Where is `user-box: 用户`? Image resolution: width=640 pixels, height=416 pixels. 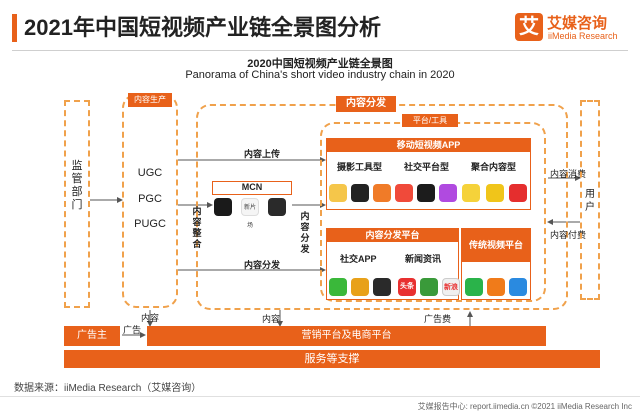 user-box: 用户 is located at coordinates (590, 200).